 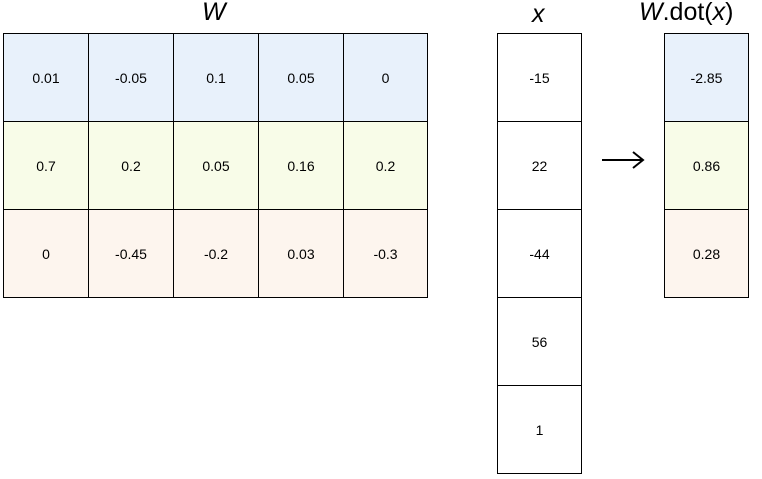 I want to click on matrix-w-cell: 0.7, so click(x=46, y=166).